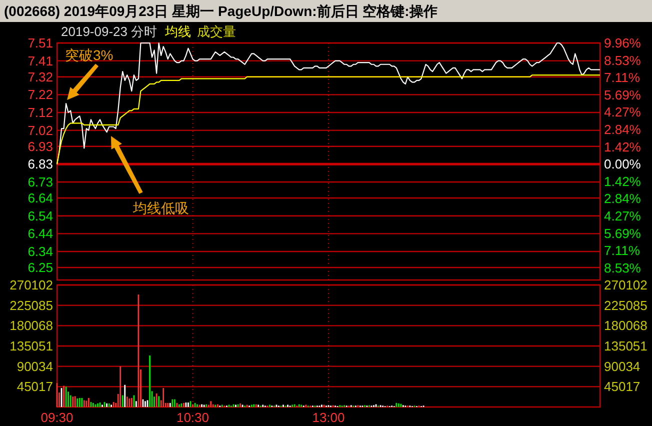  Describe the element at coordinates (89, 55) in the screenshot. I see `annotation: 突破3%` at that location.